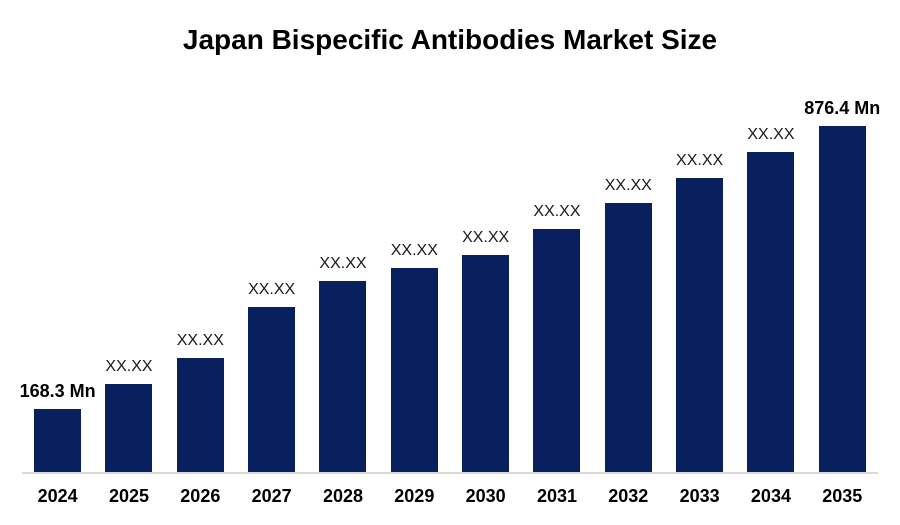  I want to click on bar-column-2033: XX.XX, so click(699, 312).